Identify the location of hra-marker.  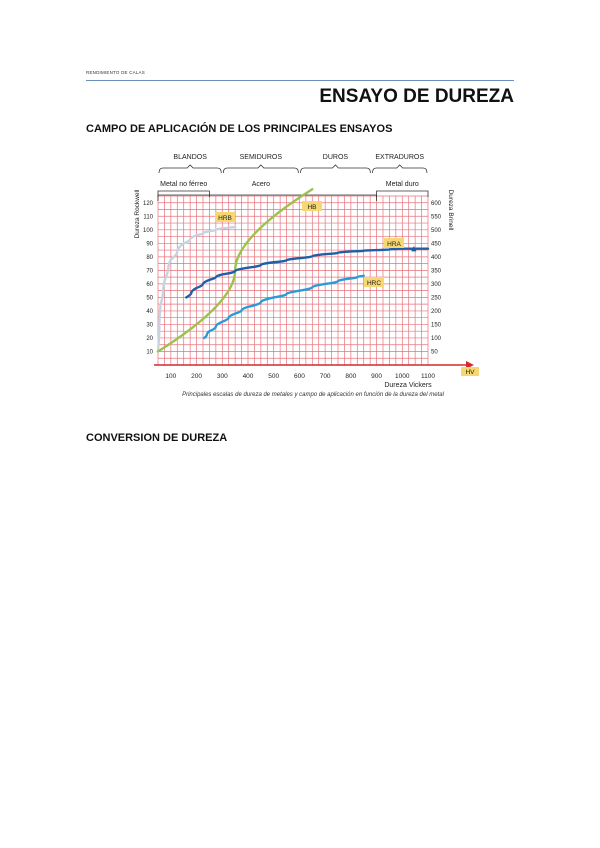
(414, 249).